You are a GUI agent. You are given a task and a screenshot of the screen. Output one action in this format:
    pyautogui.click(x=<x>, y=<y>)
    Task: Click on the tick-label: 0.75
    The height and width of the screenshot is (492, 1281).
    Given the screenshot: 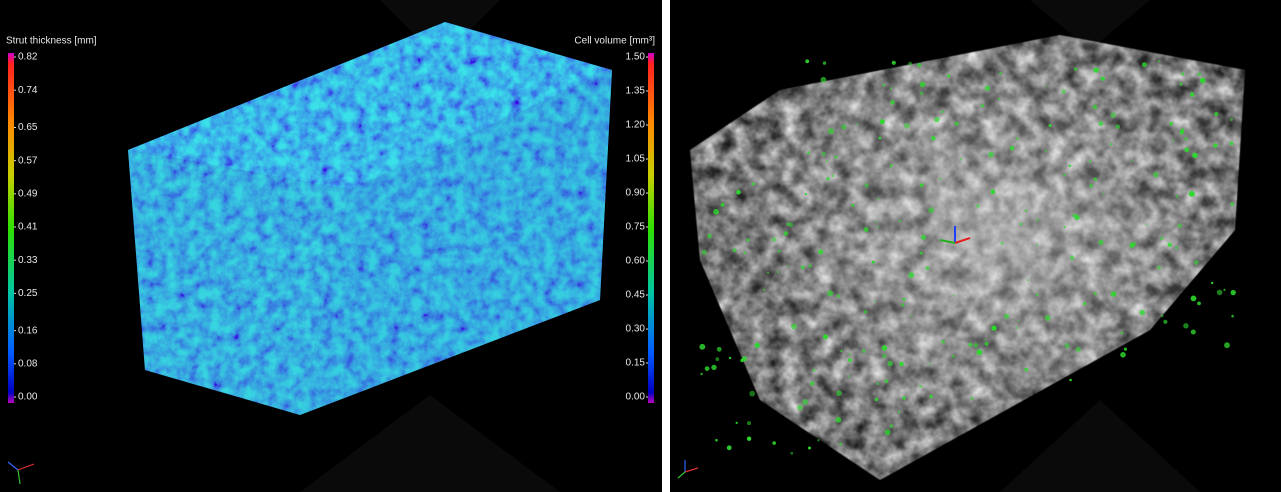 What is the action you would take?
    pyautogui.click(x=636, y=227)
    